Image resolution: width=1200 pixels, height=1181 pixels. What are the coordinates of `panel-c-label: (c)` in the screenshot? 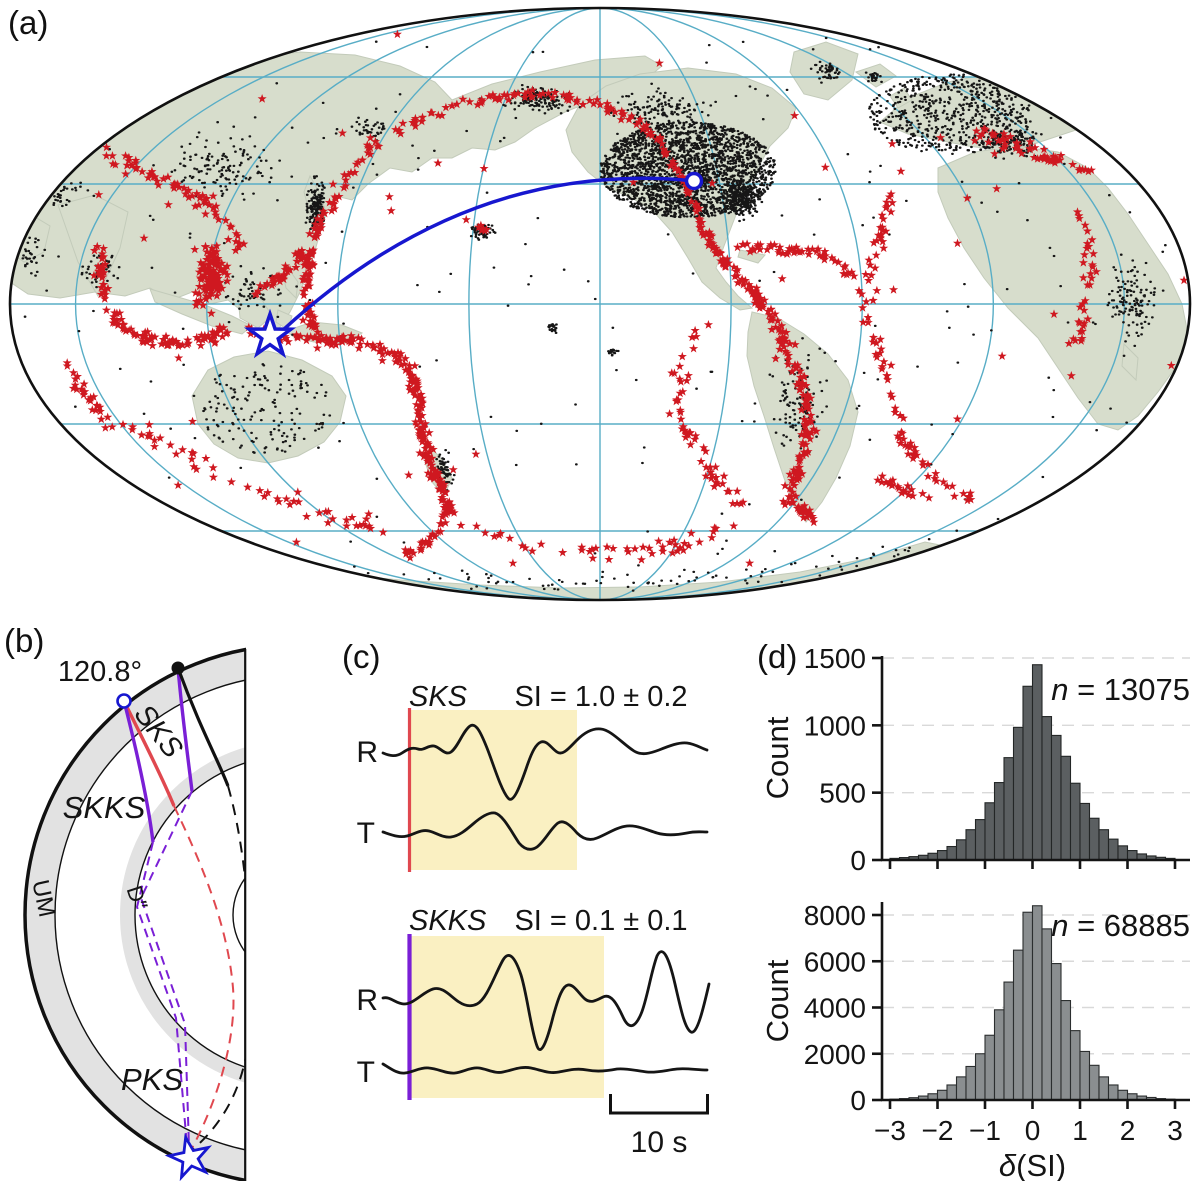 It's located at (361, 656).